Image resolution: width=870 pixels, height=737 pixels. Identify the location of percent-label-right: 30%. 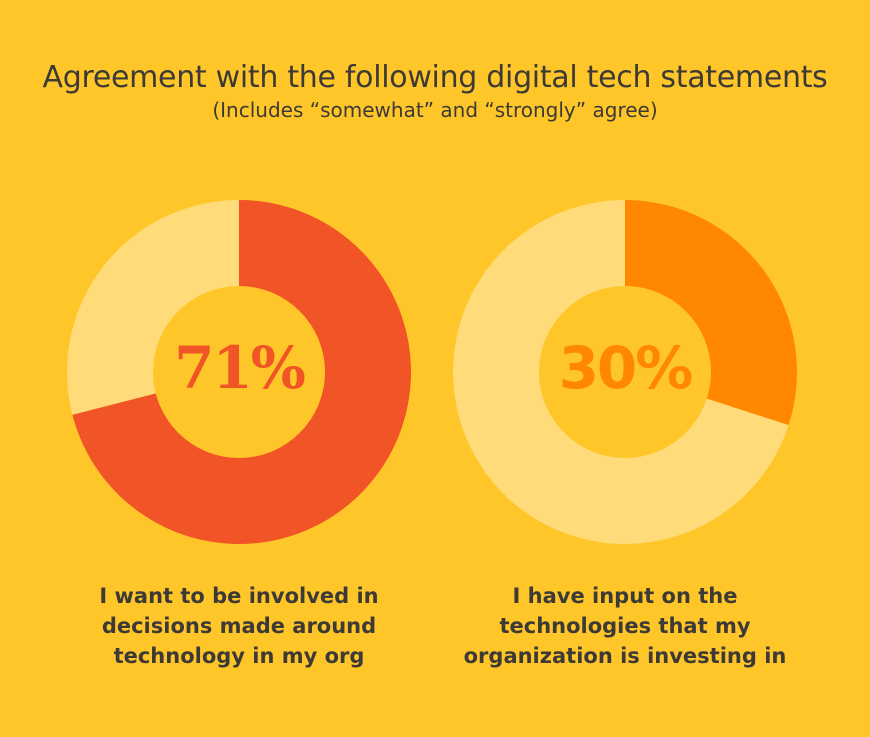
(626, 368).